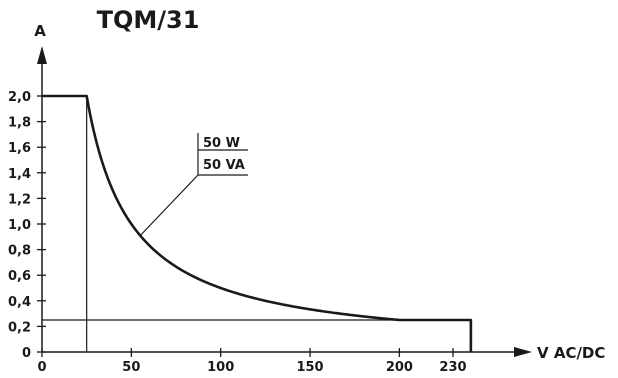  What do you see at coordinates (309, 367) in the screenshot?
I see `x-tick-label: 150` at bounding box center [309, 367].